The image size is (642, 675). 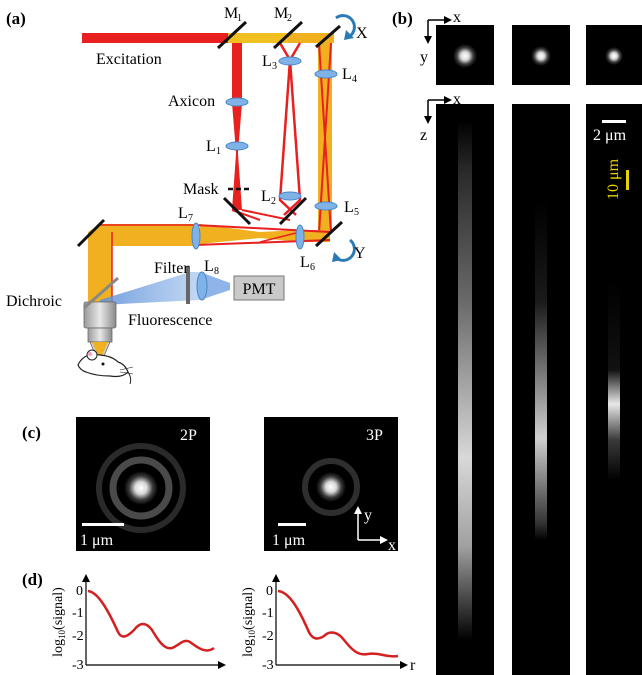 I want to click on excitation-label: Excitation, so click(x=129, y=59).